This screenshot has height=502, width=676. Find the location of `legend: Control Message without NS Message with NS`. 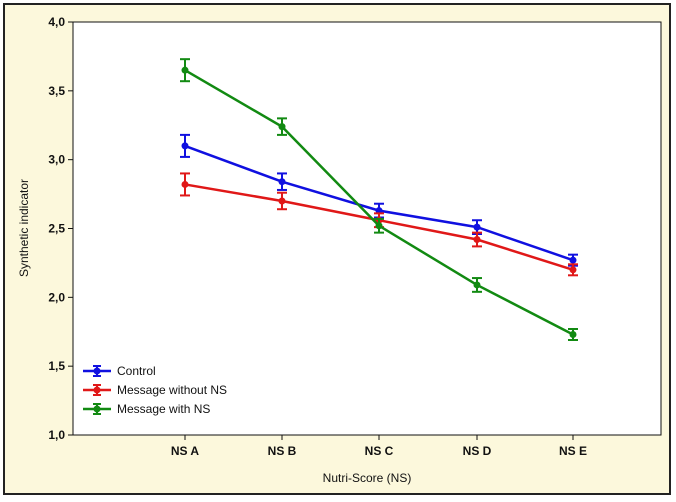

legend: Control Message without NS Message with NS is located at coordinates (155, 390).